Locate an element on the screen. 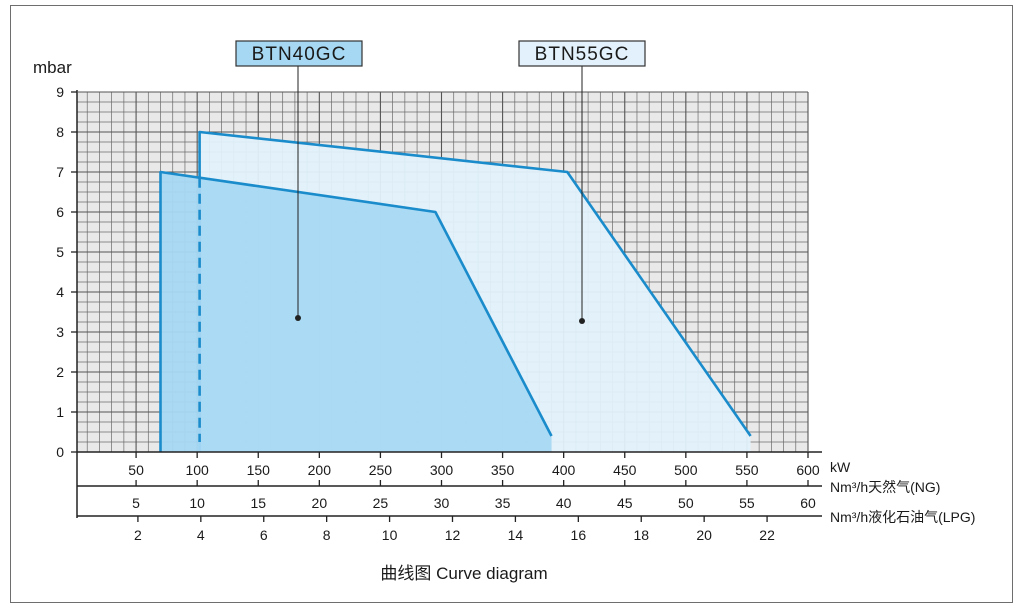  x-tick-label-lpg: 16 is located at coordinates (579, 535).